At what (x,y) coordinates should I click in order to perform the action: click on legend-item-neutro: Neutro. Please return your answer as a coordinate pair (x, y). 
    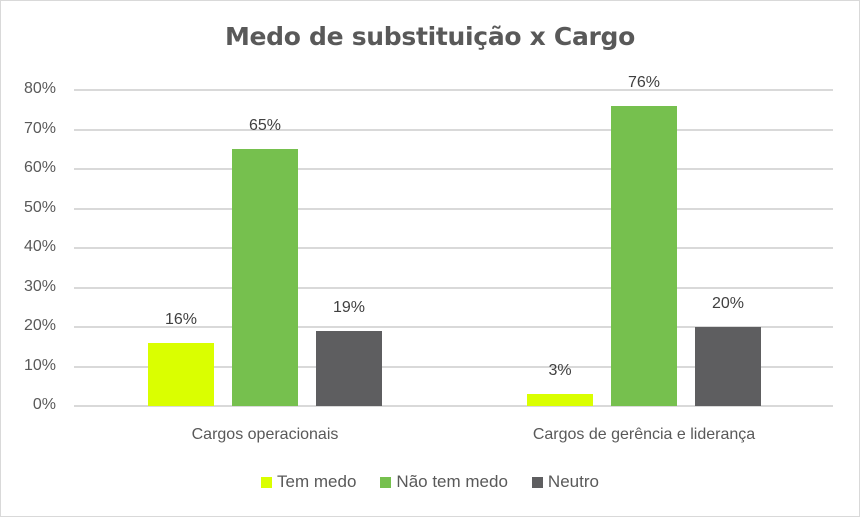
    Looking at the image, I should click on (565, 482).